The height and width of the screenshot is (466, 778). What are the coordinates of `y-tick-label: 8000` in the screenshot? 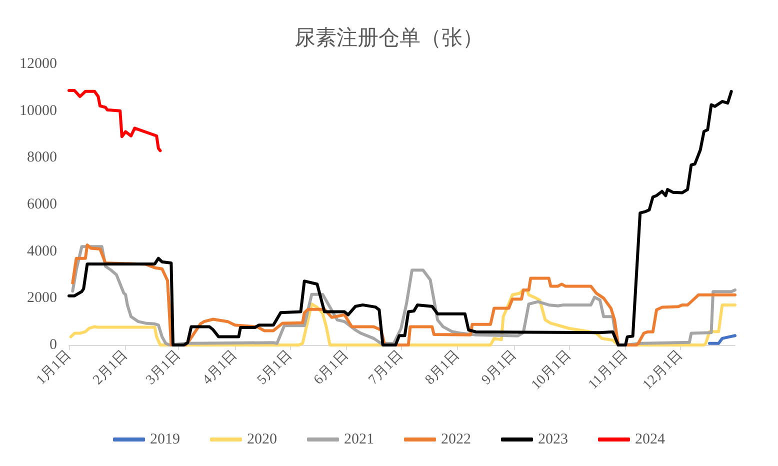 It's located at (42, 158).